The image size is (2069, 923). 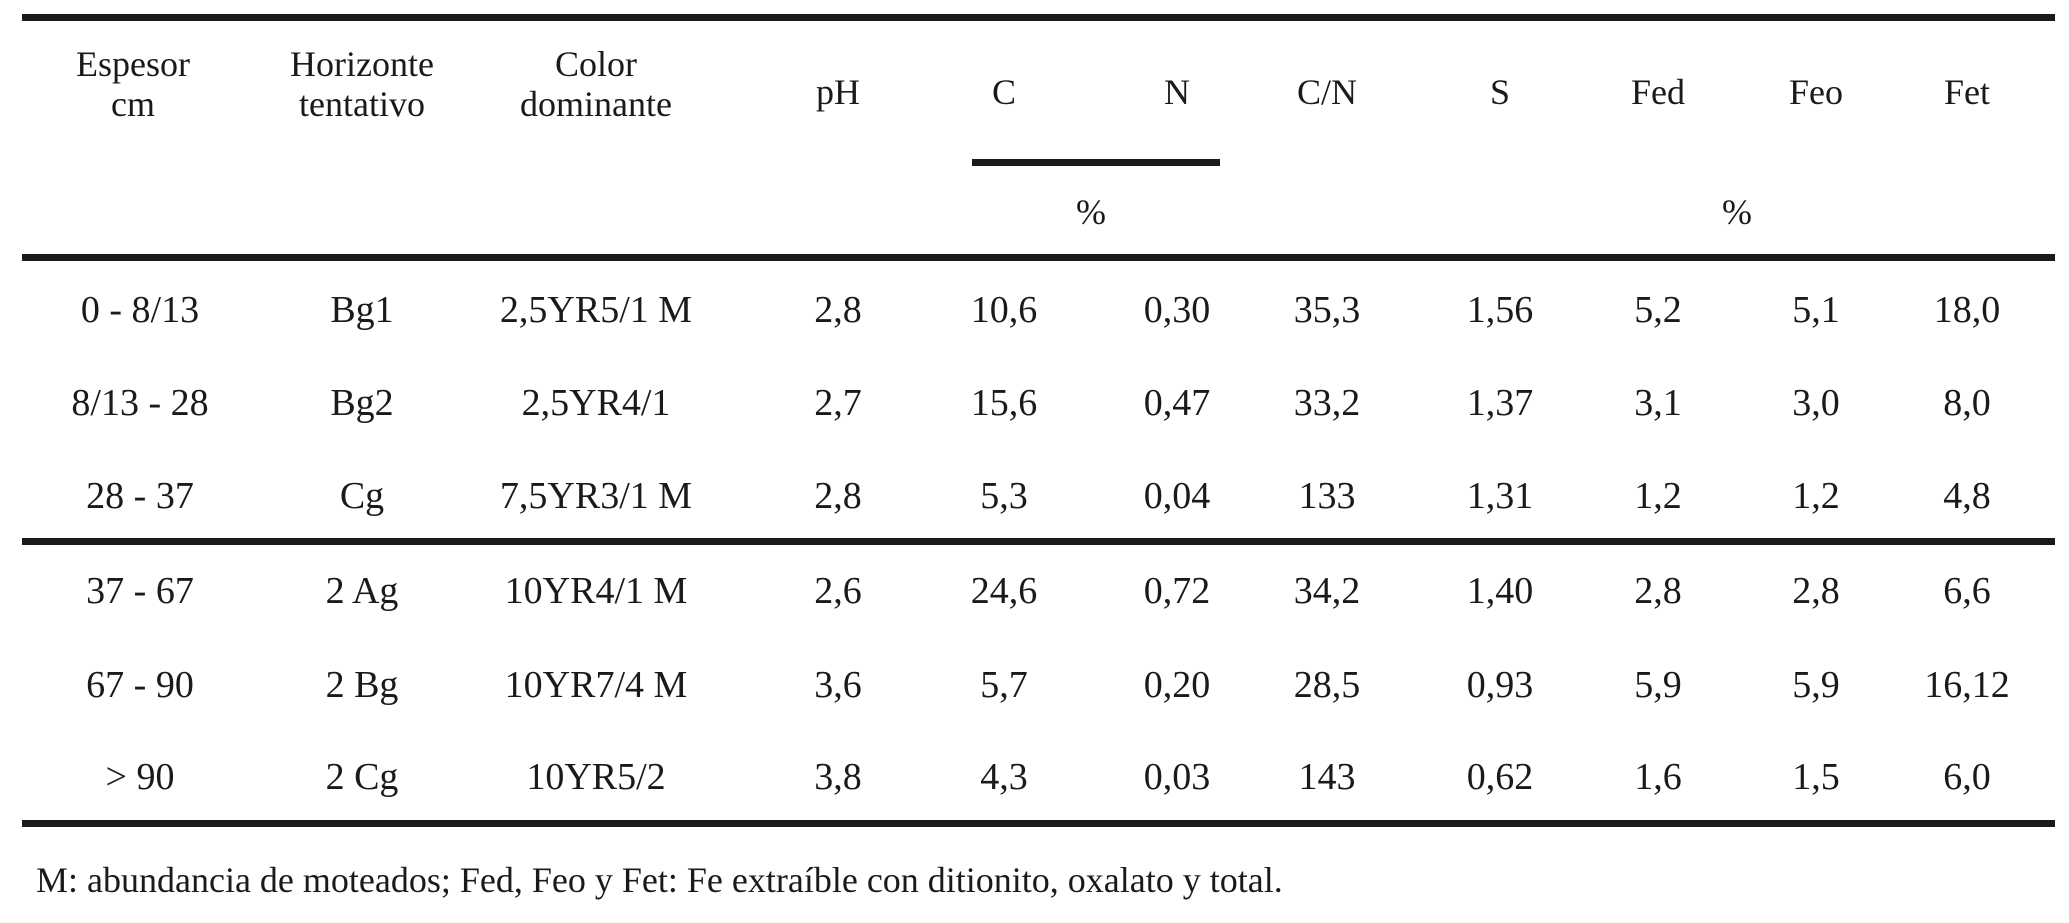 I want to click on table-cell: 3,1, so click(x=1658, y=403).